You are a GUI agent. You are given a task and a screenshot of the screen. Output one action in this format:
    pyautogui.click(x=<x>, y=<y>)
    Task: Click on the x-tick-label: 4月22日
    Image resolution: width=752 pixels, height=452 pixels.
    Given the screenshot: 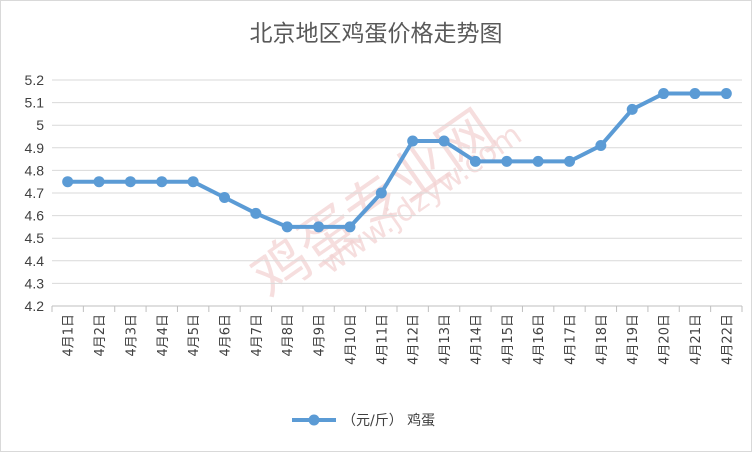 What is the action you would take?
    pyautogui.click(x=727, y=339)
    